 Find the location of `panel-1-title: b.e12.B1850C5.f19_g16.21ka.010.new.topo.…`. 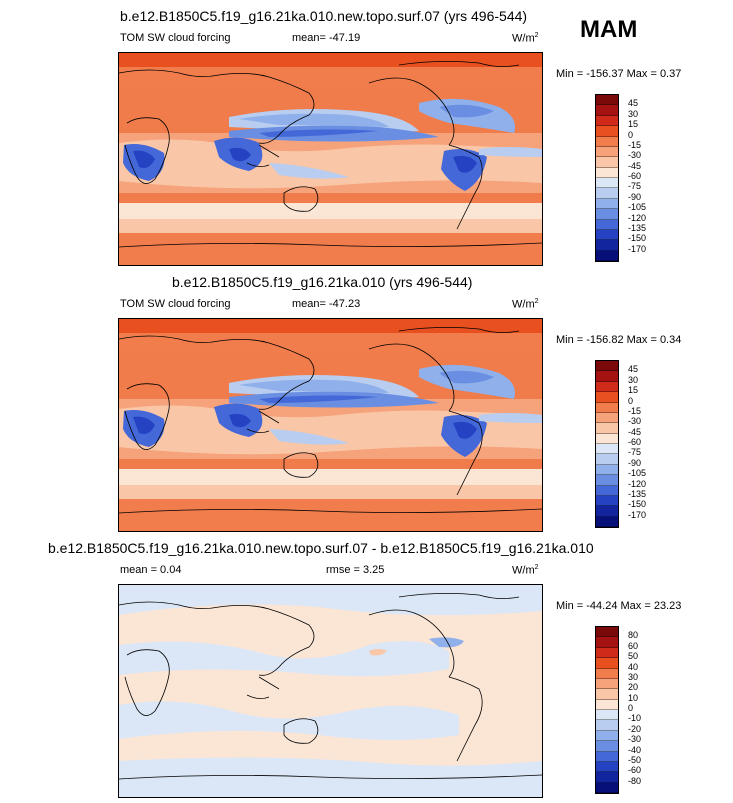

panel-1-title: b.e12.B1850C5.f19_g16.21ka.010.new.topo.… is located at coordinates (324, 16).